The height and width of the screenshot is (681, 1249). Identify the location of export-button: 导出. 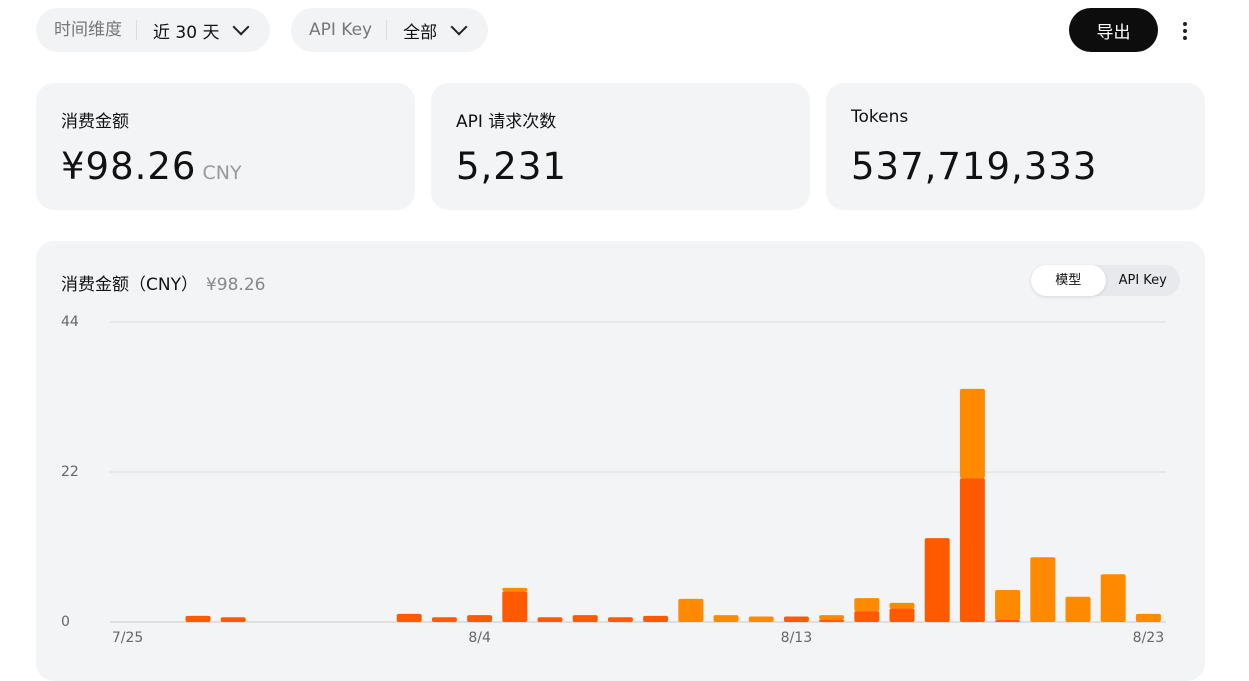
(1113, 30).